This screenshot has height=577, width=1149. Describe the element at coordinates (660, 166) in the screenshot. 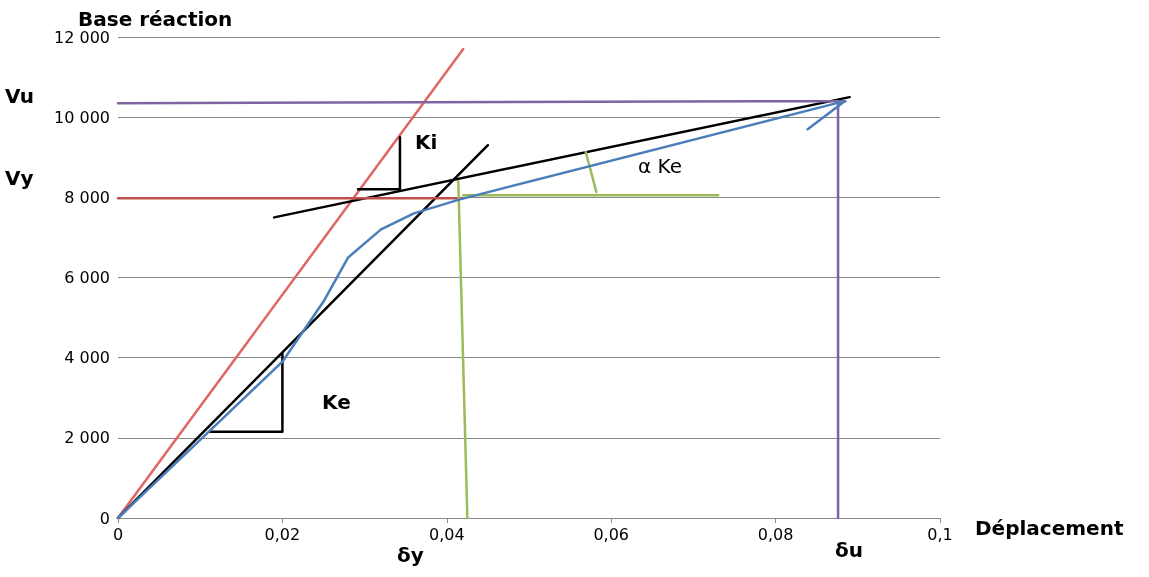

I see `annotation: α Ke` at that location.